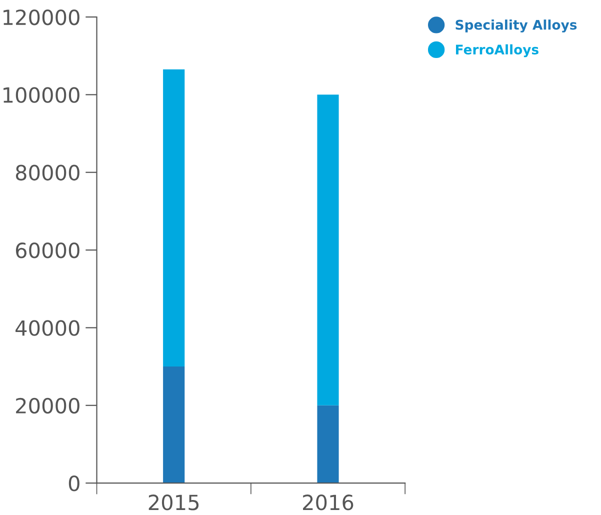 Image resolution: width=601 pixels, height=515 pixels. What do you see at coordinates (42, 17) in the screenshot?
I see `y-tick-label: 120000` at bounding box center [42, 17].